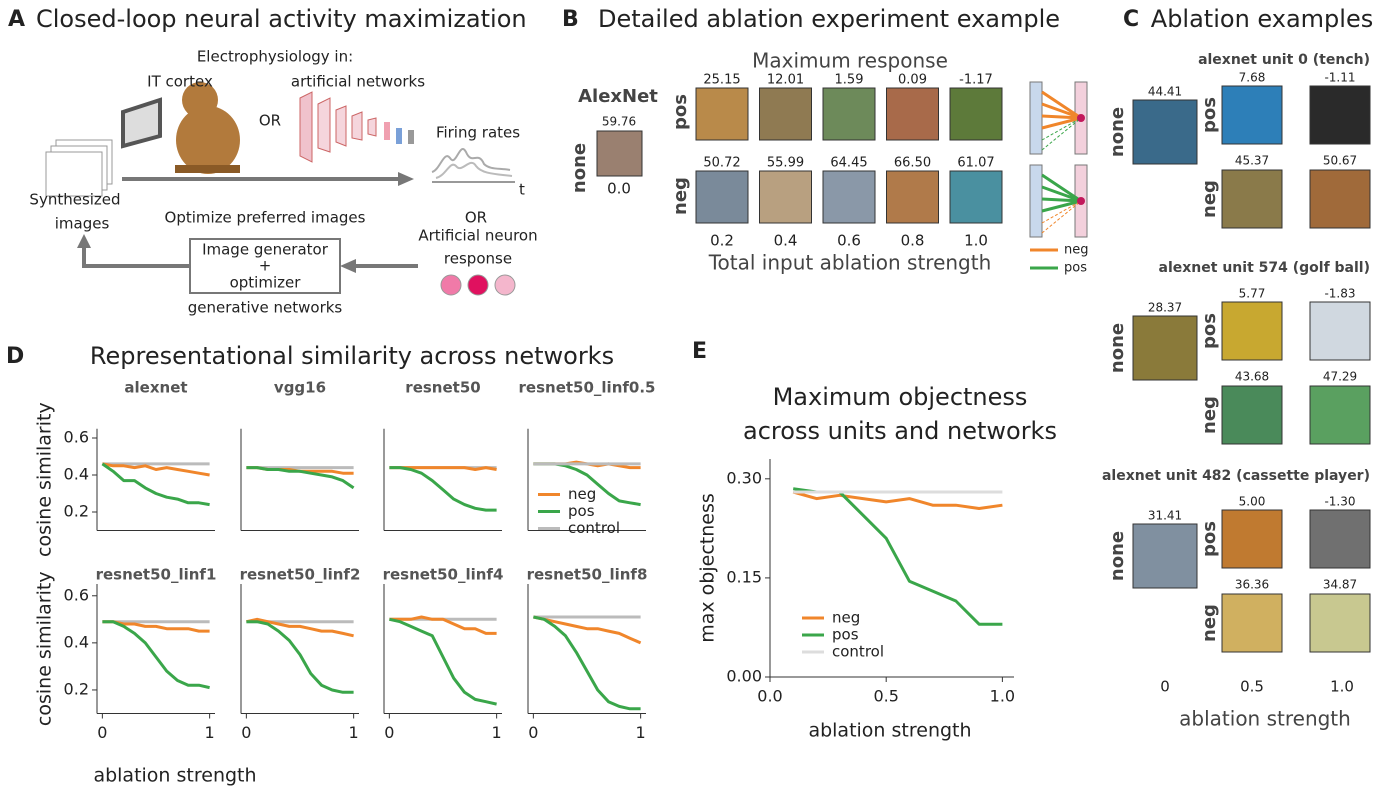  What do you see at coordinates (721, 80) in the screenshot?
I see `label: 25.15` at bounding box center [721, 80].